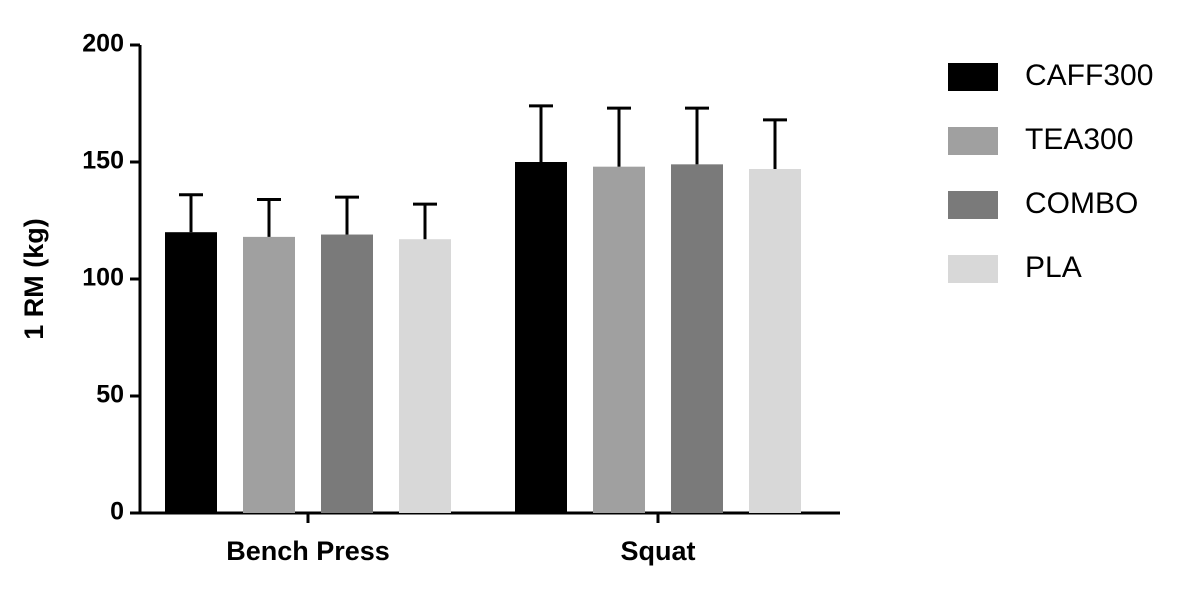 This screenshot has width=1200, height=600. What do you see at coordinates (103, 161) in the screenshot?
I see `y-tick-label: 150` at bounding box center [103, 161].